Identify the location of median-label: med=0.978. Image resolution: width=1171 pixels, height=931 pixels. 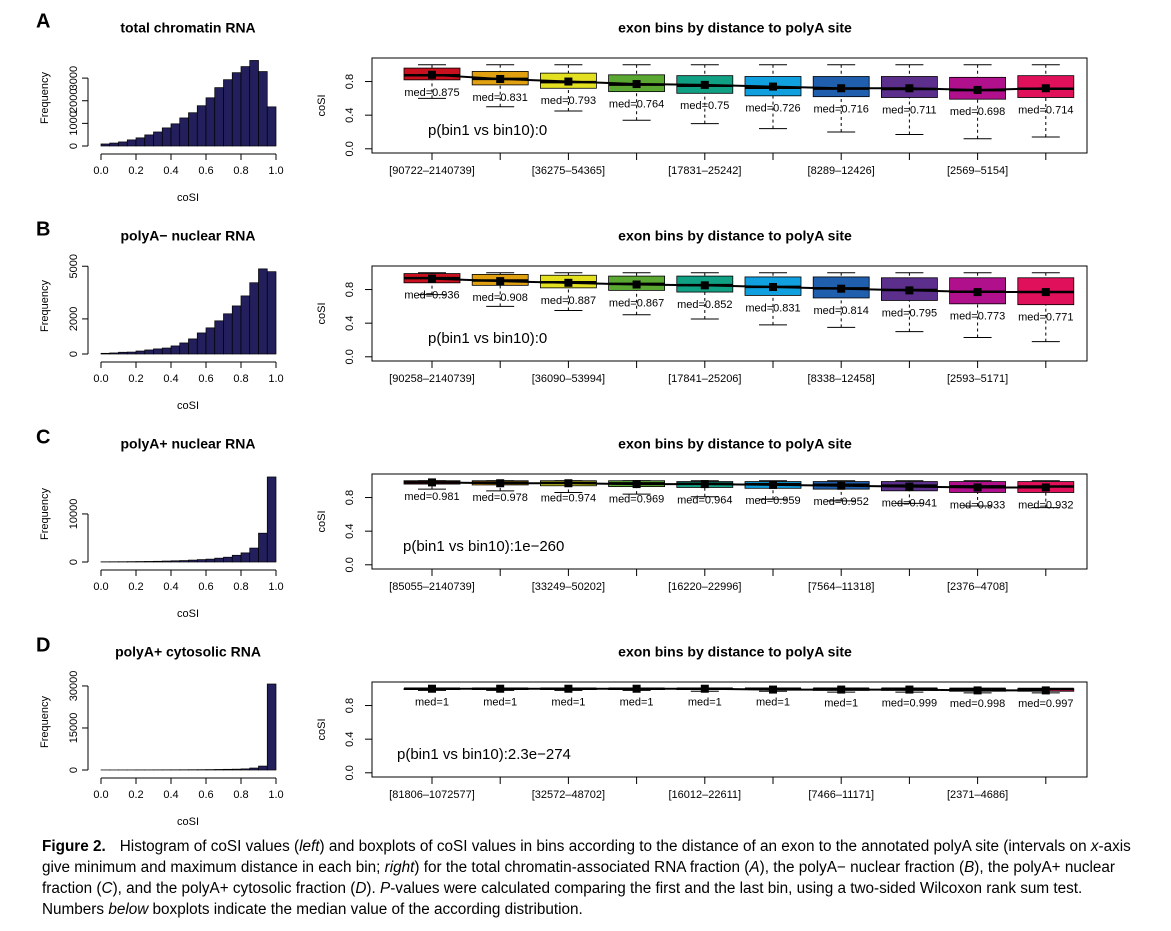
(500, 498).